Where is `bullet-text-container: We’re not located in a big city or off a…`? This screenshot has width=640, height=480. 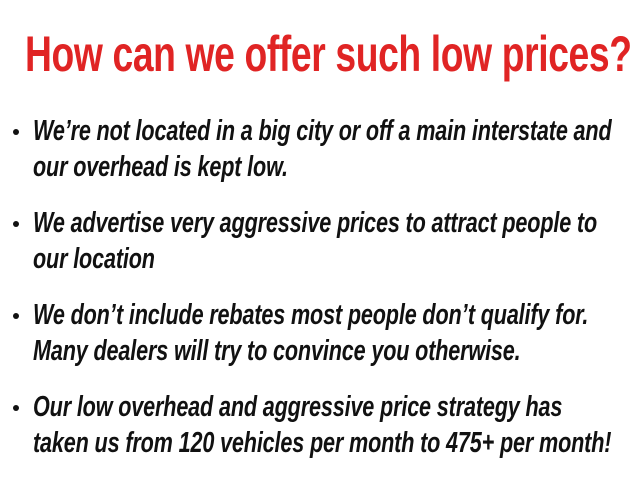
bullet-text-container: We’re not located in a big city or off a… is located at coordinates (336, 149).